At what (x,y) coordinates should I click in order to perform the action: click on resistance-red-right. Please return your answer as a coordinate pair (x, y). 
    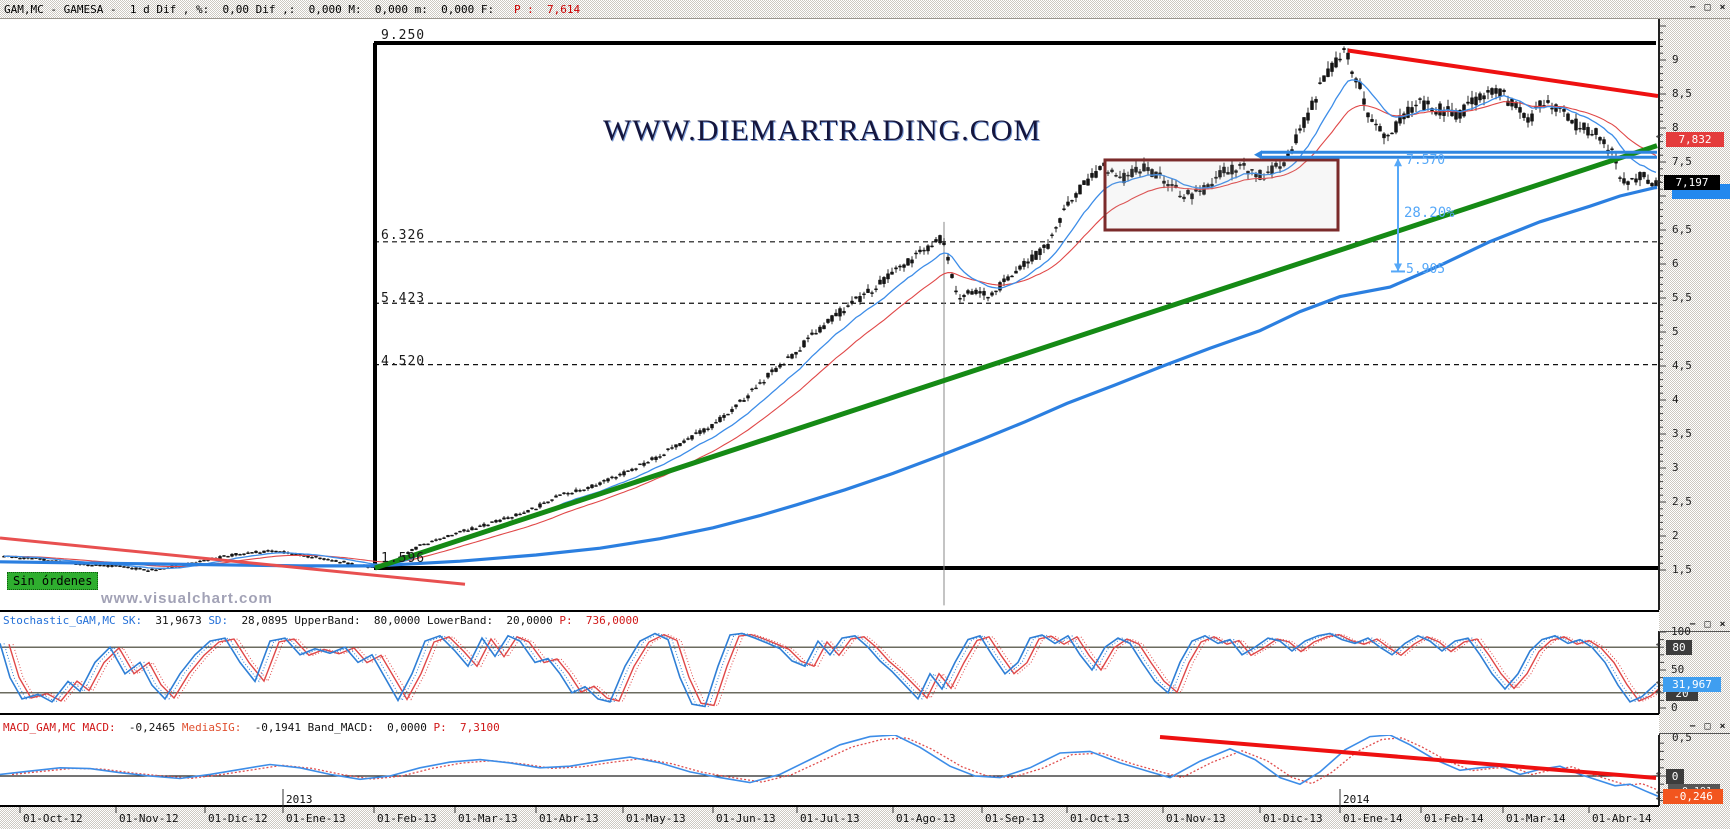
    Looking at the image, I should click on (1502, 73).